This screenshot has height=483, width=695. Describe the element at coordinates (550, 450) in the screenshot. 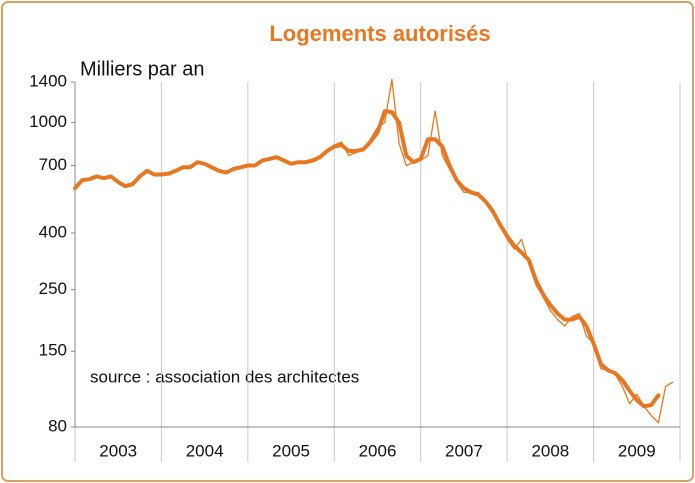

I see `x-tick-label: 2008` at that location.